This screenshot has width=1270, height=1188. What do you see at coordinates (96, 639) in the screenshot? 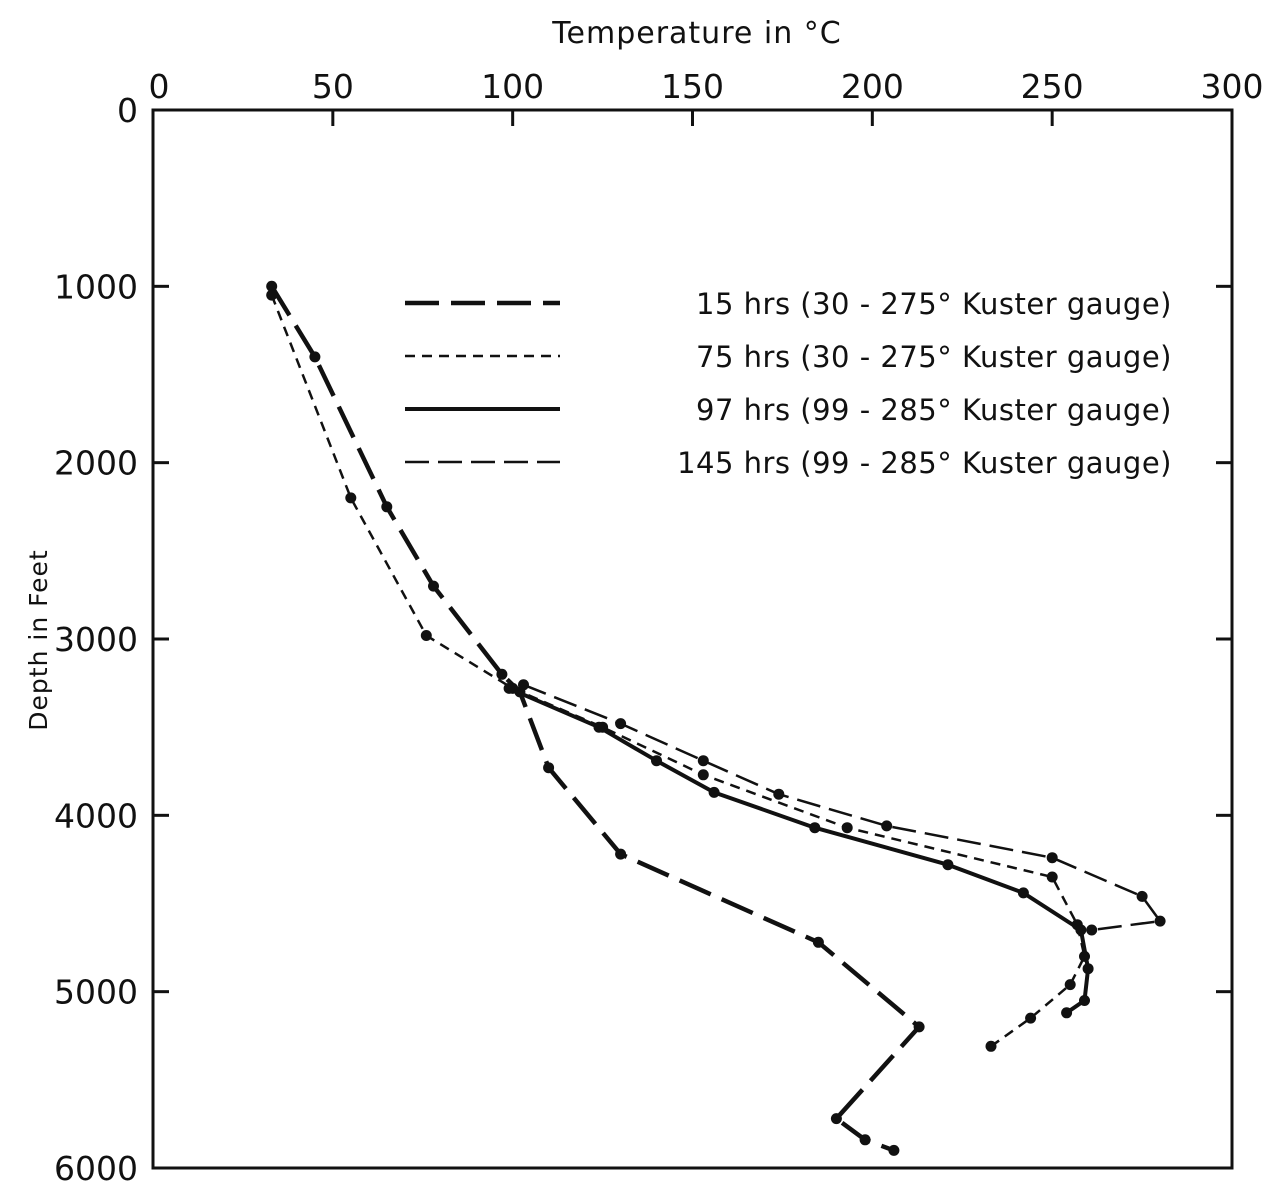
I see `y-tick-label: 3000` at bounding box center [96, 639].